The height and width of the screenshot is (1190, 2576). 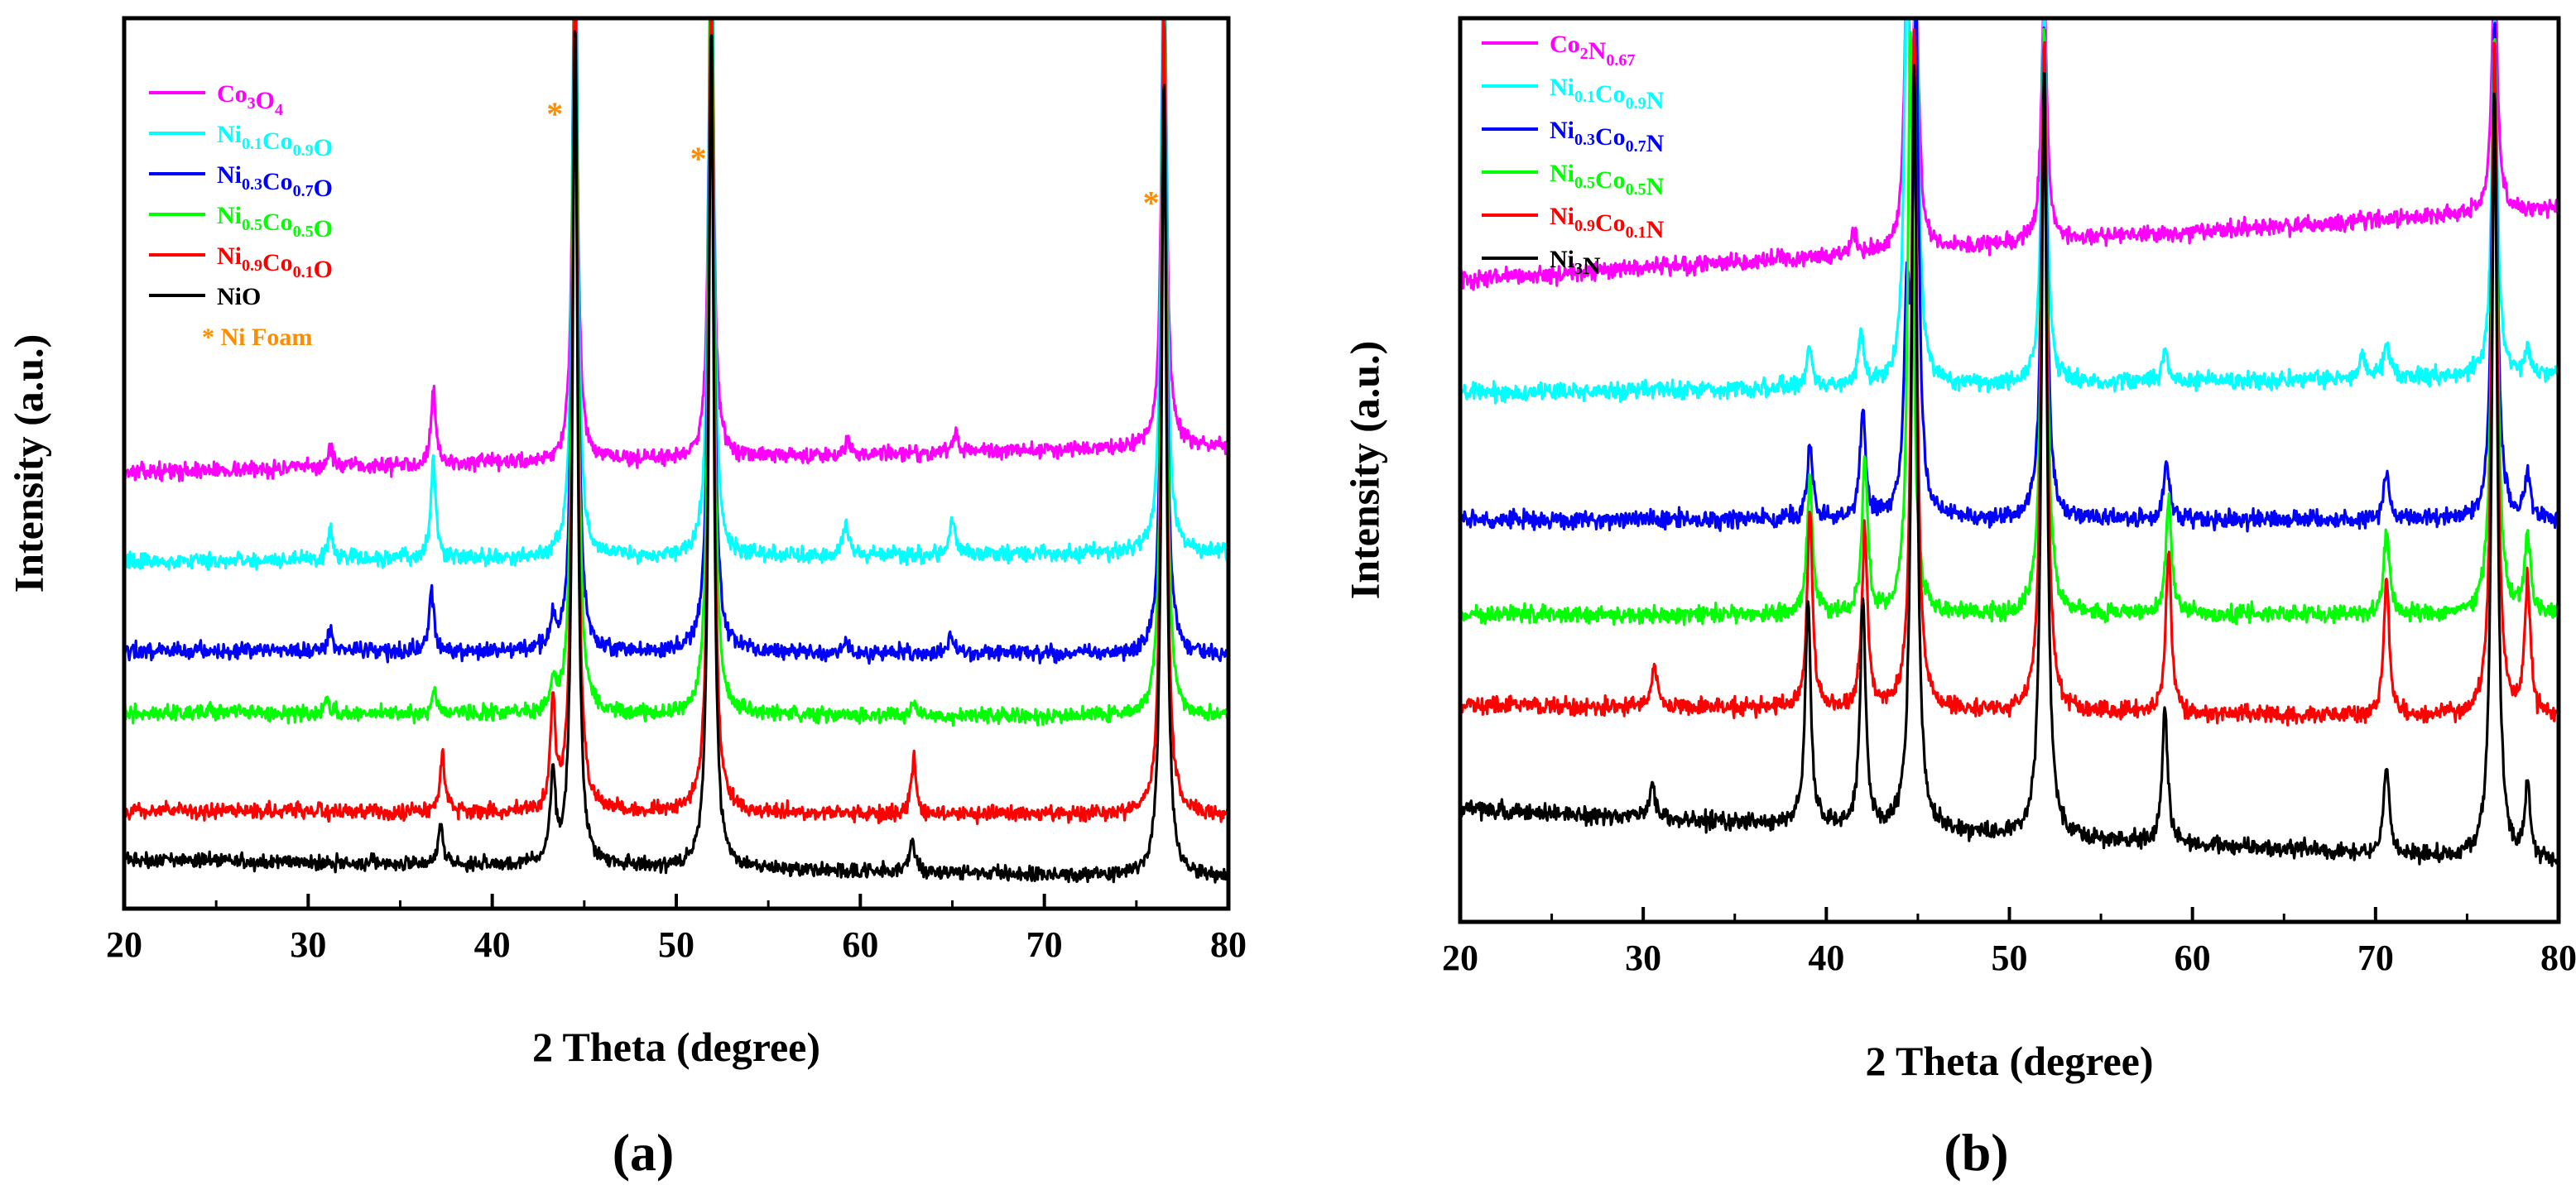 I want to click on panel-label: (a), so click(x=644, y=1152).